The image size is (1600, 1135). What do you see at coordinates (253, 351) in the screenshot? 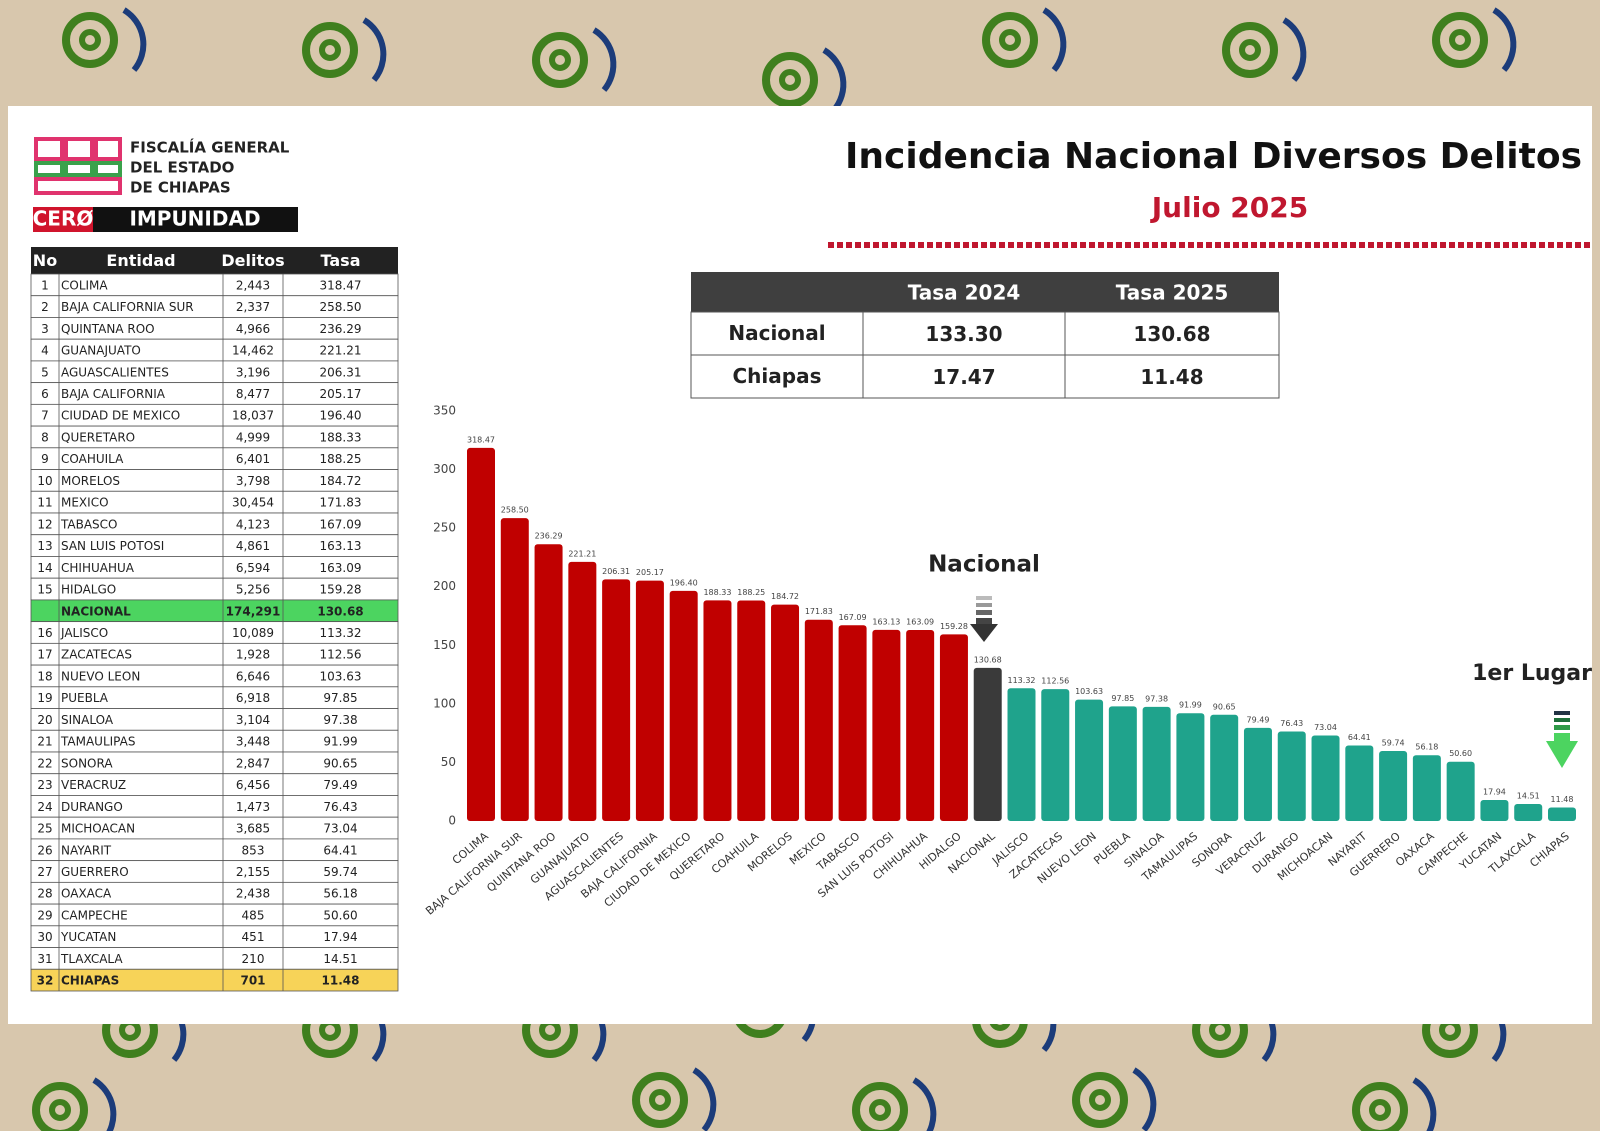
I see `table-cell: 14,462` at bounding box center [253, 351].